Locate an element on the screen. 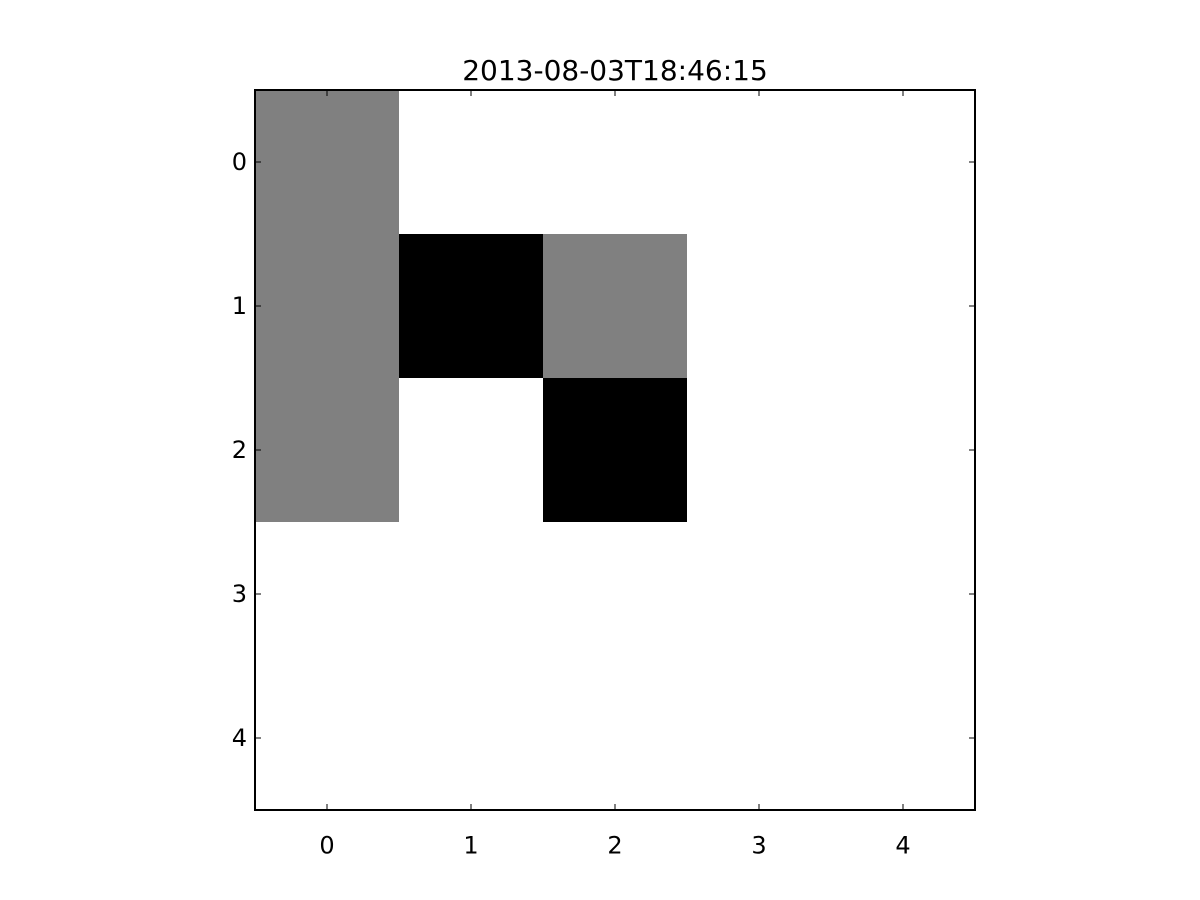  heatmap-cell-r1-c1 is located at coordinates (471, 306).